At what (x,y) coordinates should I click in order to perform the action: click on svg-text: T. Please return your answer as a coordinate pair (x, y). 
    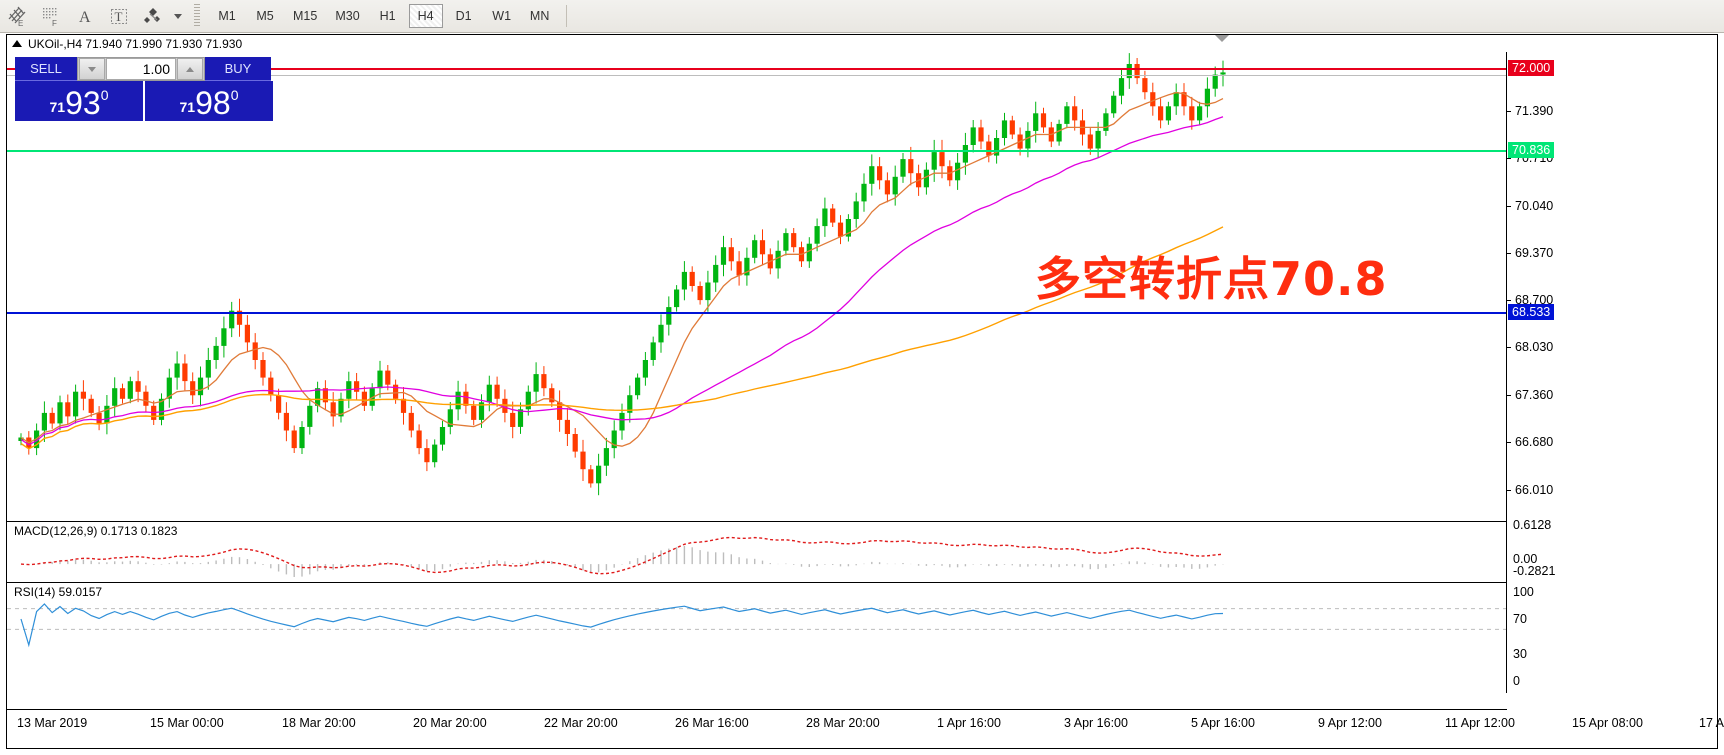
    Looking at the image, I should click on (119, 16).